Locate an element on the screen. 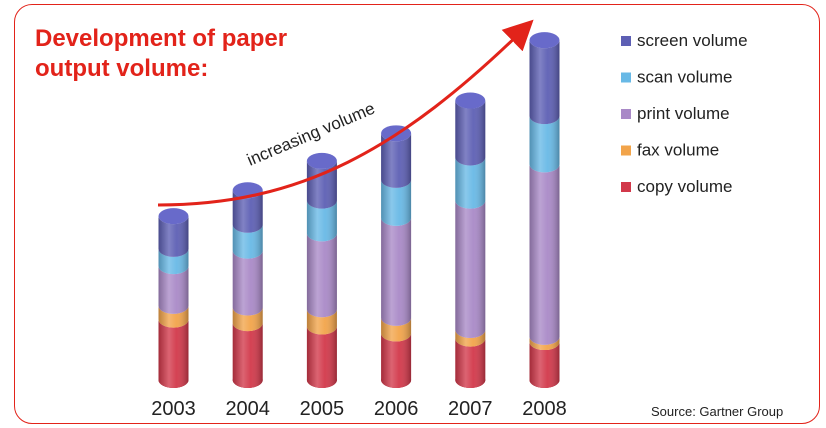  bar-stack-2005 is located at coordinates (321, 270).